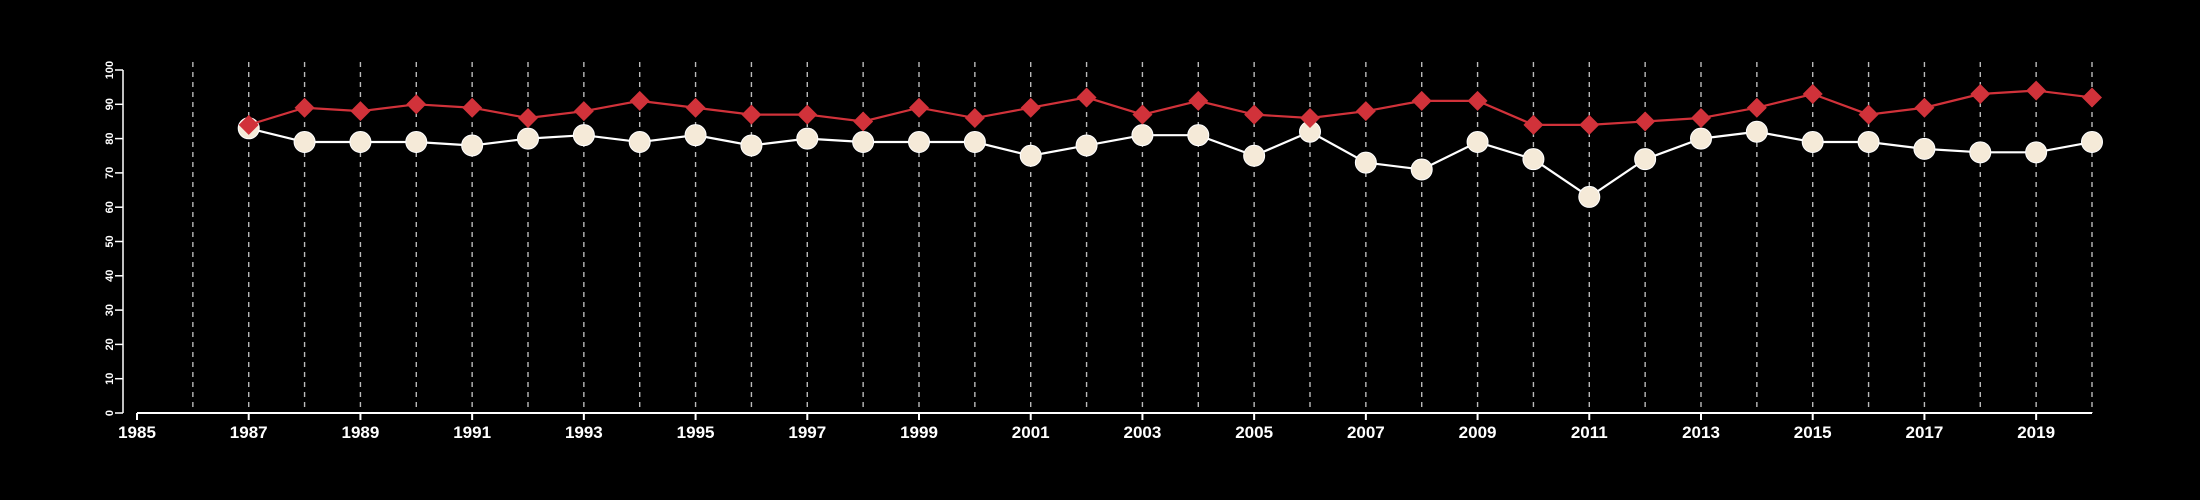 The width and height of the screenshot is (2200, 500). What do you see at coordinates (1254, 432) in the screenshot?
I see `x-tick-label-2005: 2005` at bounding box center [1254, 432].